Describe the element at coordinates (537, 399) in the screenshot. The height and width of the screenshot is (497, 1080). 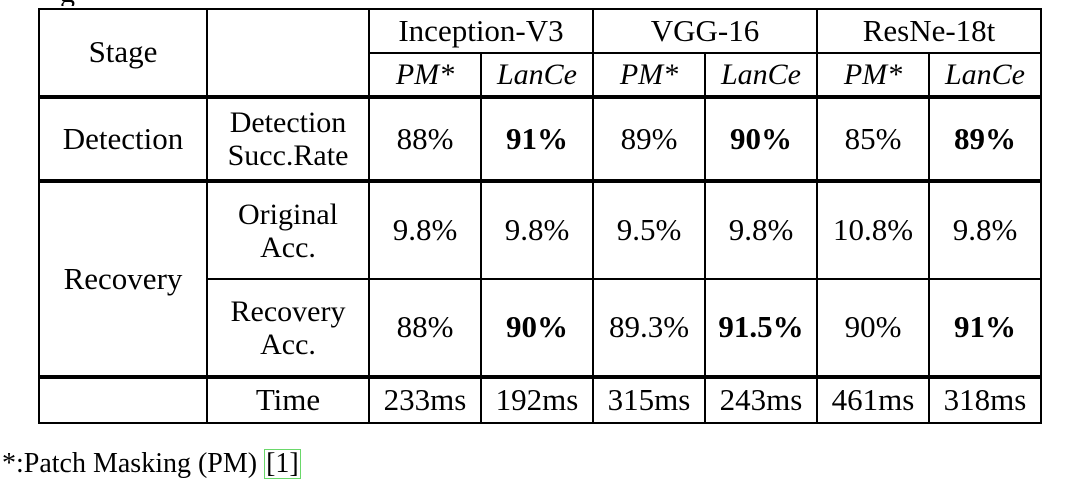
I see `value-cell: 192ms` at that location.